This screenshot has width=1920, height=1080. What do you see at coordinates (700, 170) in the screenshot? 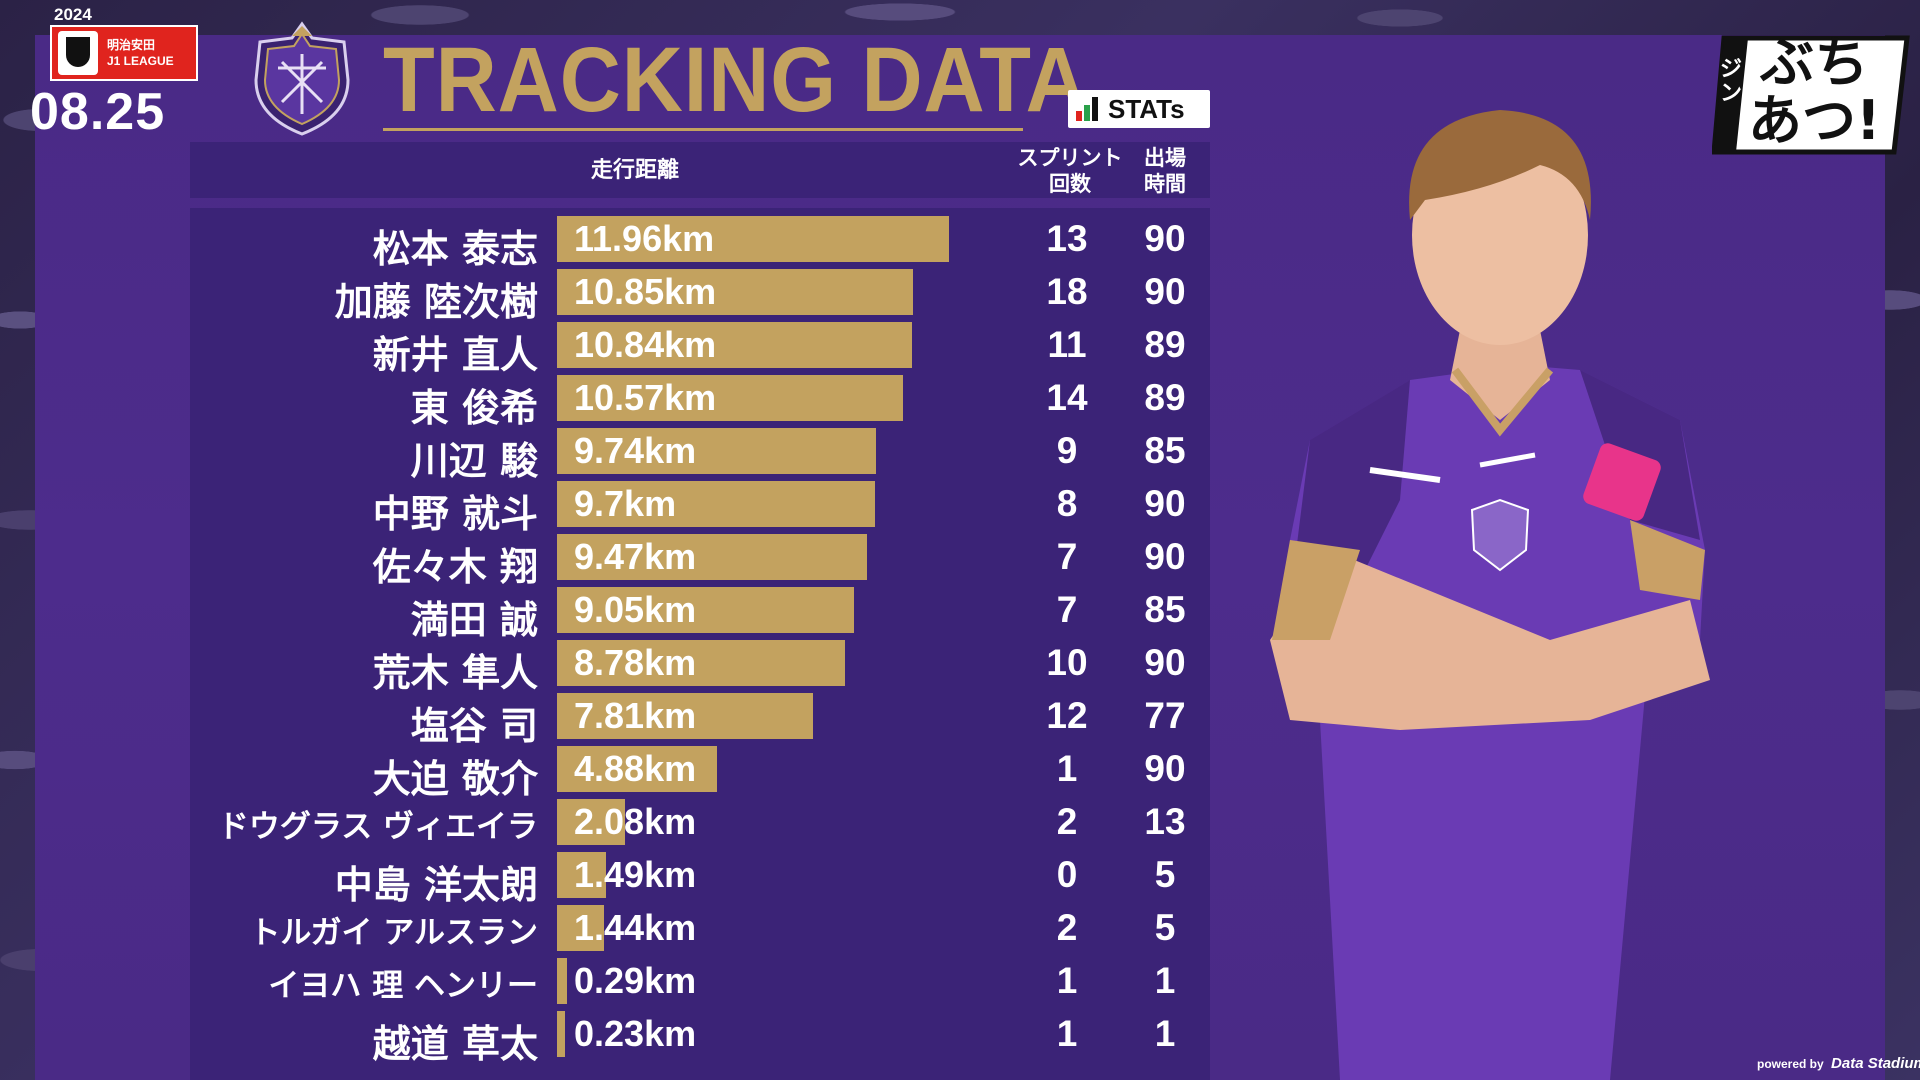
I see `table-header` at bounding box center [700, 170].